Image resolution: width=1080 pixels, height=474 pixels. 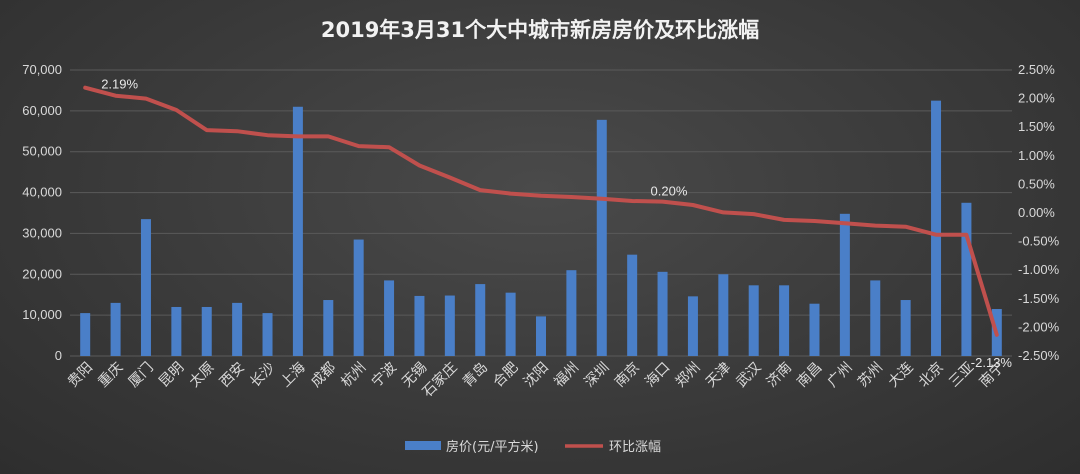 What do you see at coordinates (718, 375) in the screenshot?
I see `category-label: 天津` at bounding box center [718, 375].